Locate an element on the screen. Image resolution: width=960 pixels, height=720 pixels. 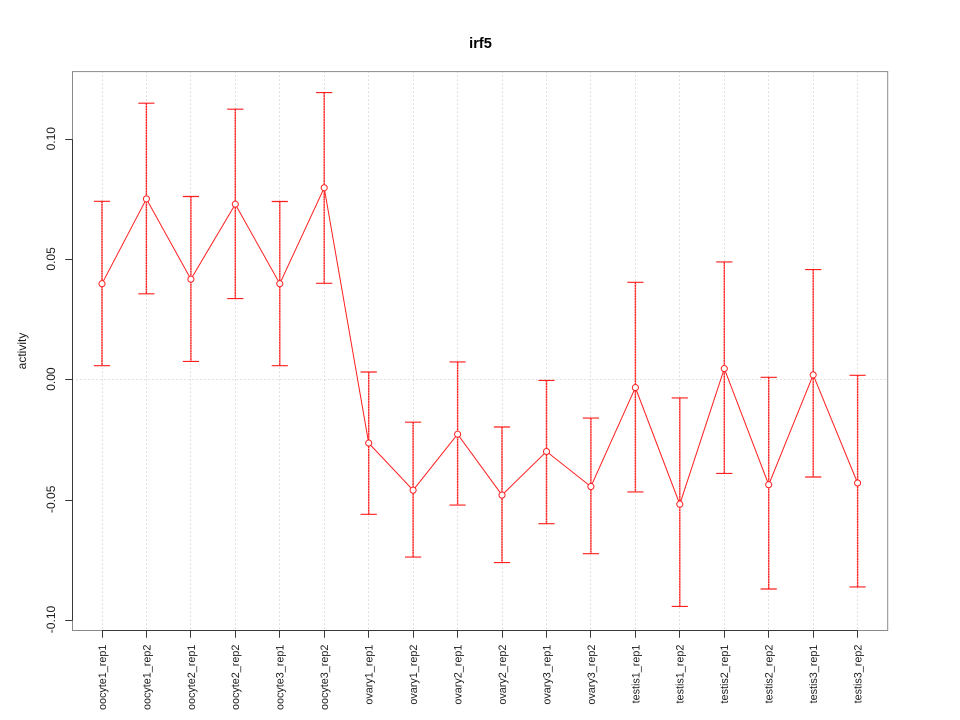
svg-text: -0.05 is located at coordinates (51, 499).